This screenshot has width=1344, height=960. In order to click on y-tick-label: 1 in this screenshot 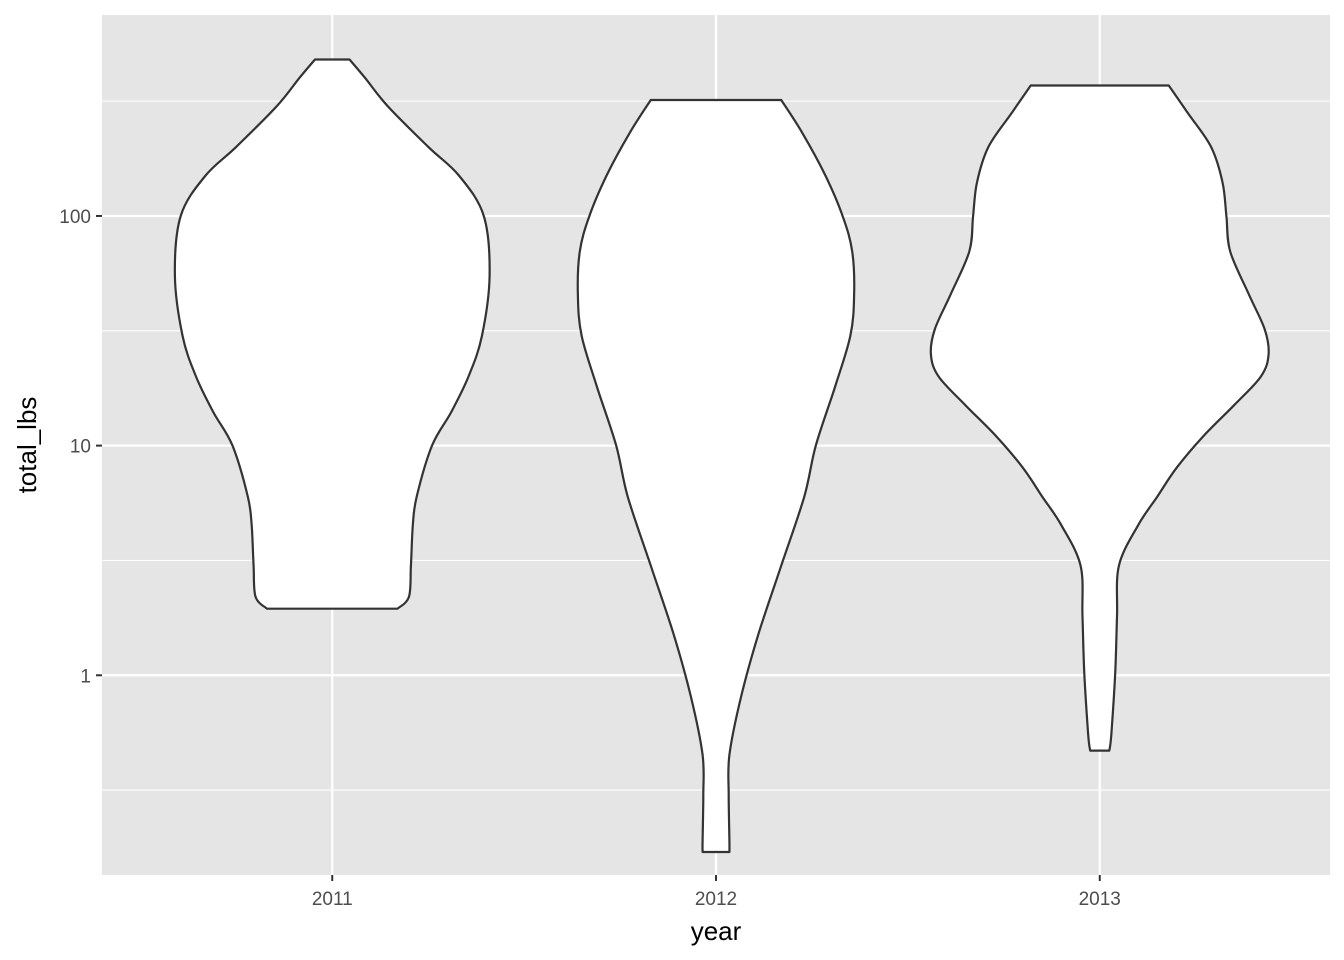, I will do `click(85, 676)`.